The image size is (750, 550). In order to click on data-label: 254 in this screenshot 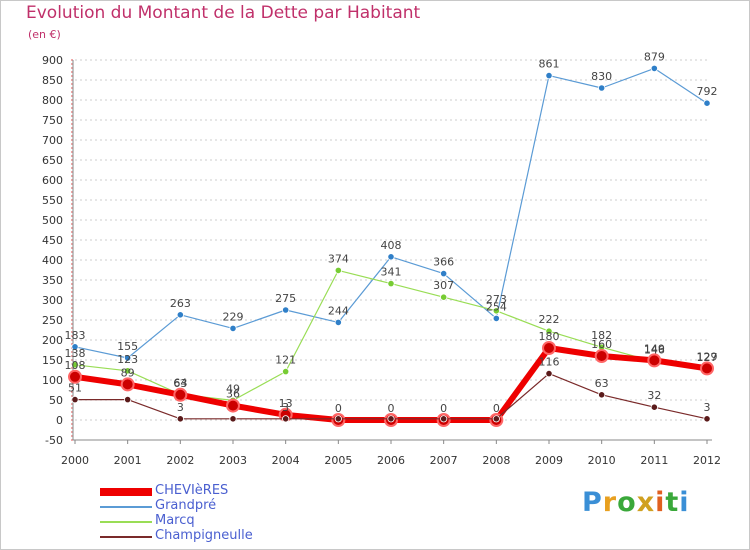, I will do `click(496, 306)`.